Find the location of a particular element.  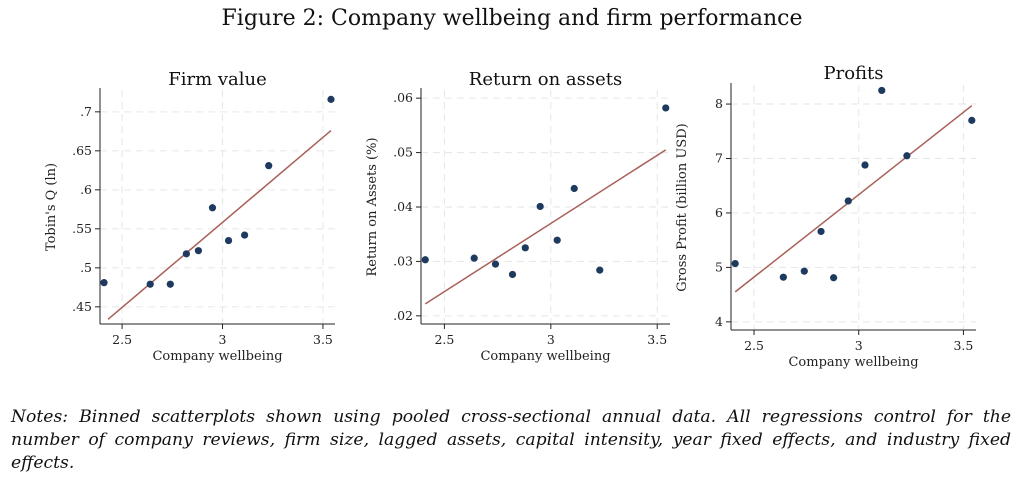

chart2-ylabel: Gross Profit (billion USD) is located at coordinates (682, 207).